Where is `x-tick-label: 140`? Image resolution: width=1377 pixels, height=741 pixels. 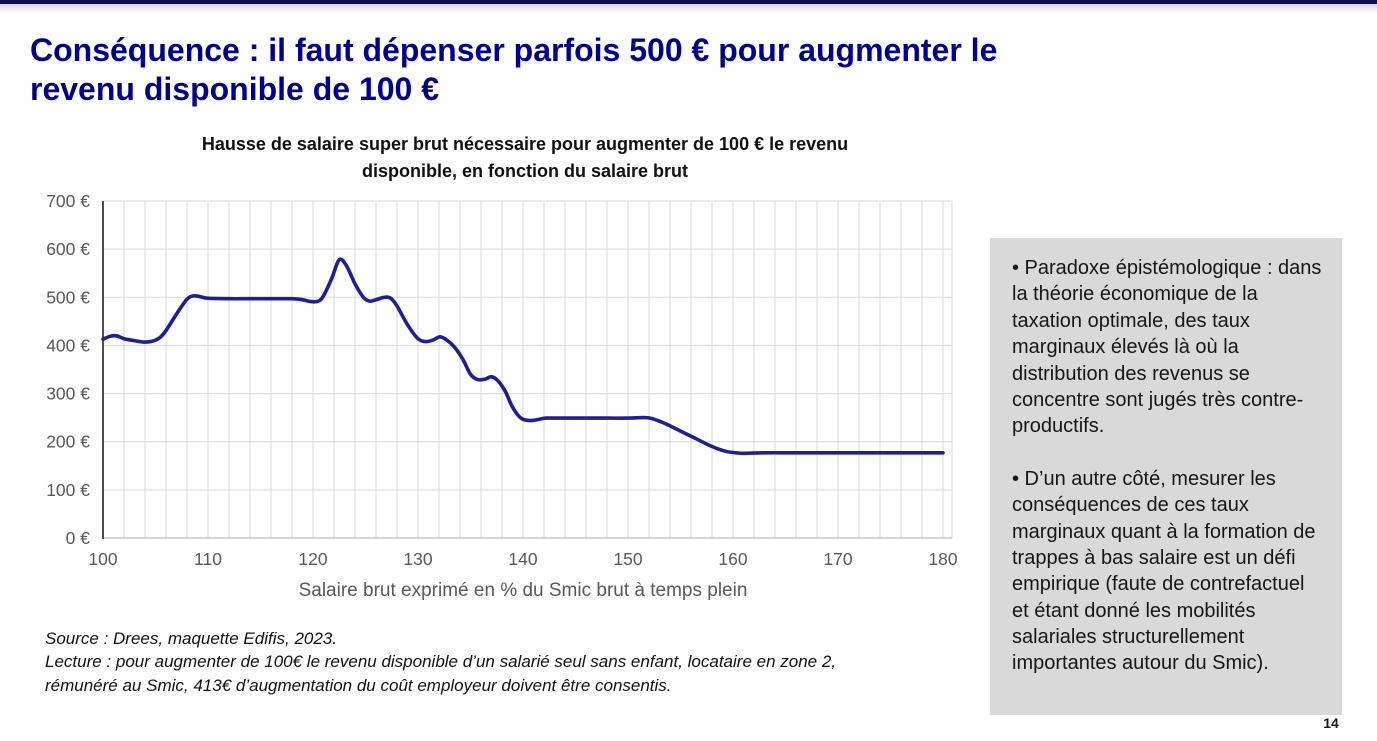
x-tick-label: 140 is located at coordinates (522, 559).